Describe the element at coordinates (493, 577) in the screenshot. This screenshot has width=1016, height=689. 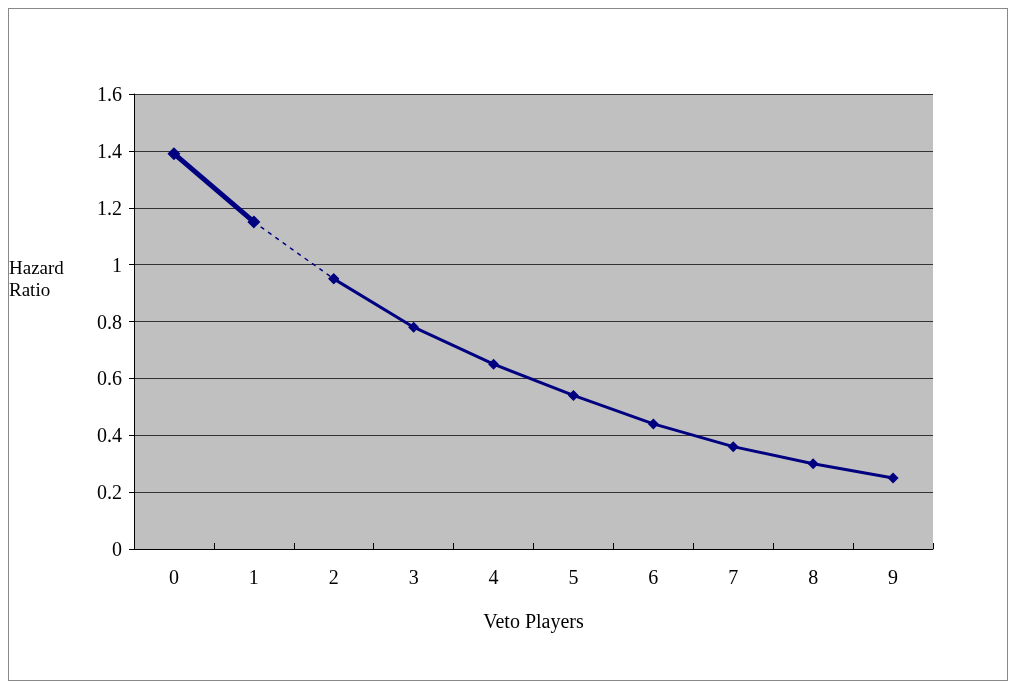
I see `x-tick-label: 4` at that location.